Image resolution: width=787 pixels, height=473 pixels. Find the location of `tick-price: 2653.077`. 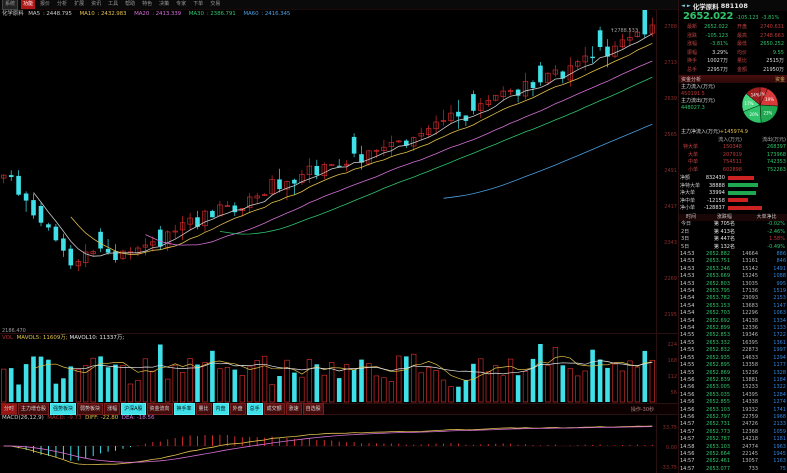

tick-price: 2653.077 is located at coordinates (718, 468).